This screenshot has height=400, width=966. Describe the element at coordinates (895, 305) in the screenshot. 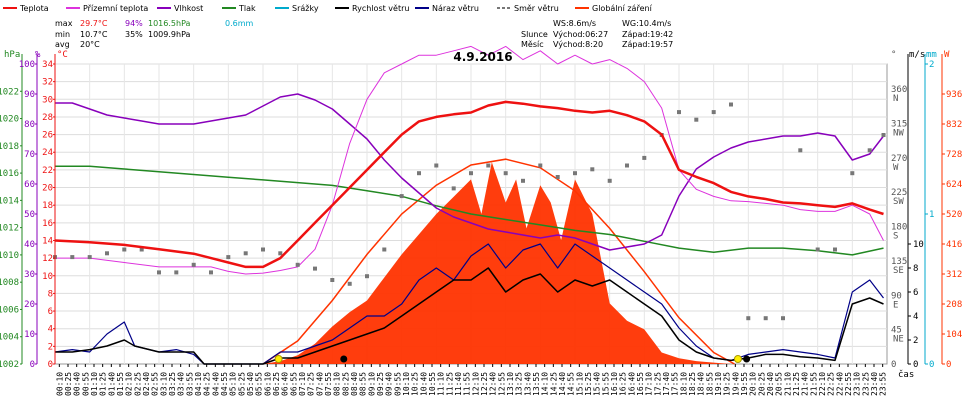

I see `axis-tick-label-compass: E` at that location.